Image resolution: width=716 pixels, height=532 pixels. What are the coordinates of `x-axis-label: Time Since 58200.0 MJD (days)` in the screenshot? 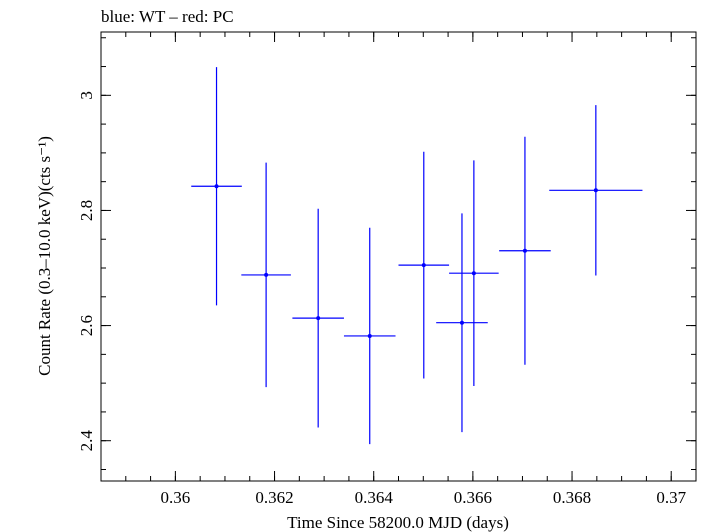 It's located at (398, 522).